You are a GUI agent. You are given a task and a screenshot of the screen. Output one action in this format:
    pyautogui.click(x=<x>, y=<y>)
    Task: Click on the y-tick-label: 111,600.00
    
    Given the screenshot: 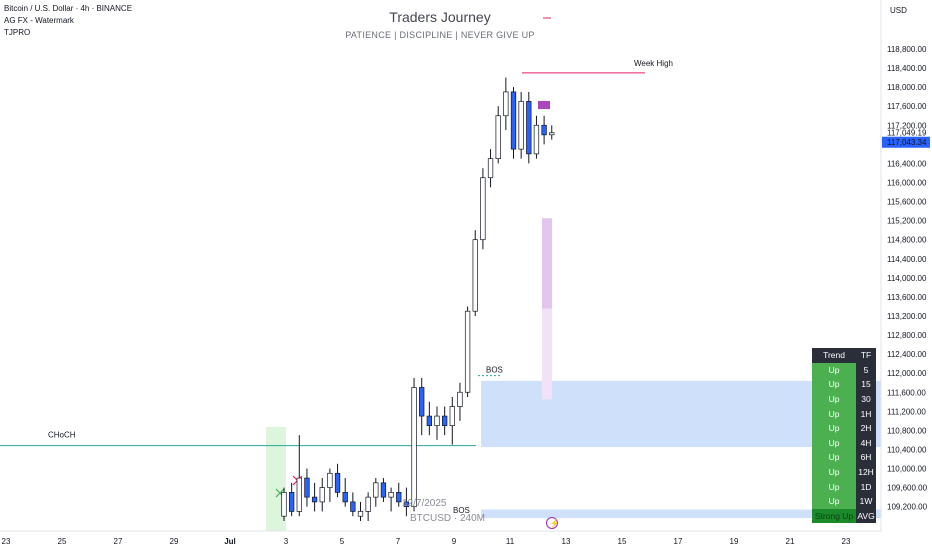 What is the action you would take?
    pyautogui.click(x=906, y=392)
    